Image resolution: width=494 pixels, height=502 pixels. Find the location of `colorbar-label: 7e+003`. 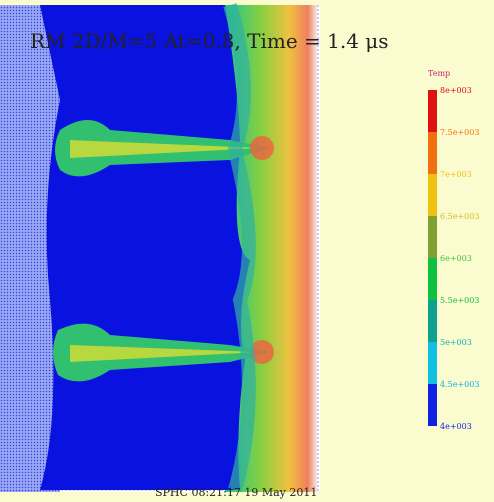

colorbar-label: 7e+003 is located at coordinates (456, 174).